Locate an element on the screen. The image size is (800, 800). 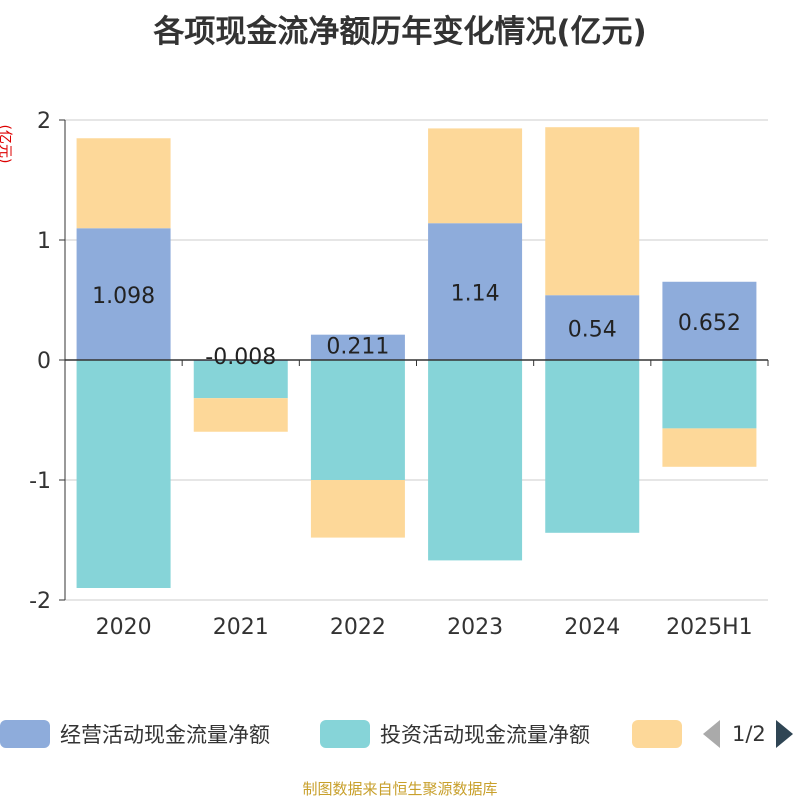
legend-swatch-operating is located at coordinates (25, 734).